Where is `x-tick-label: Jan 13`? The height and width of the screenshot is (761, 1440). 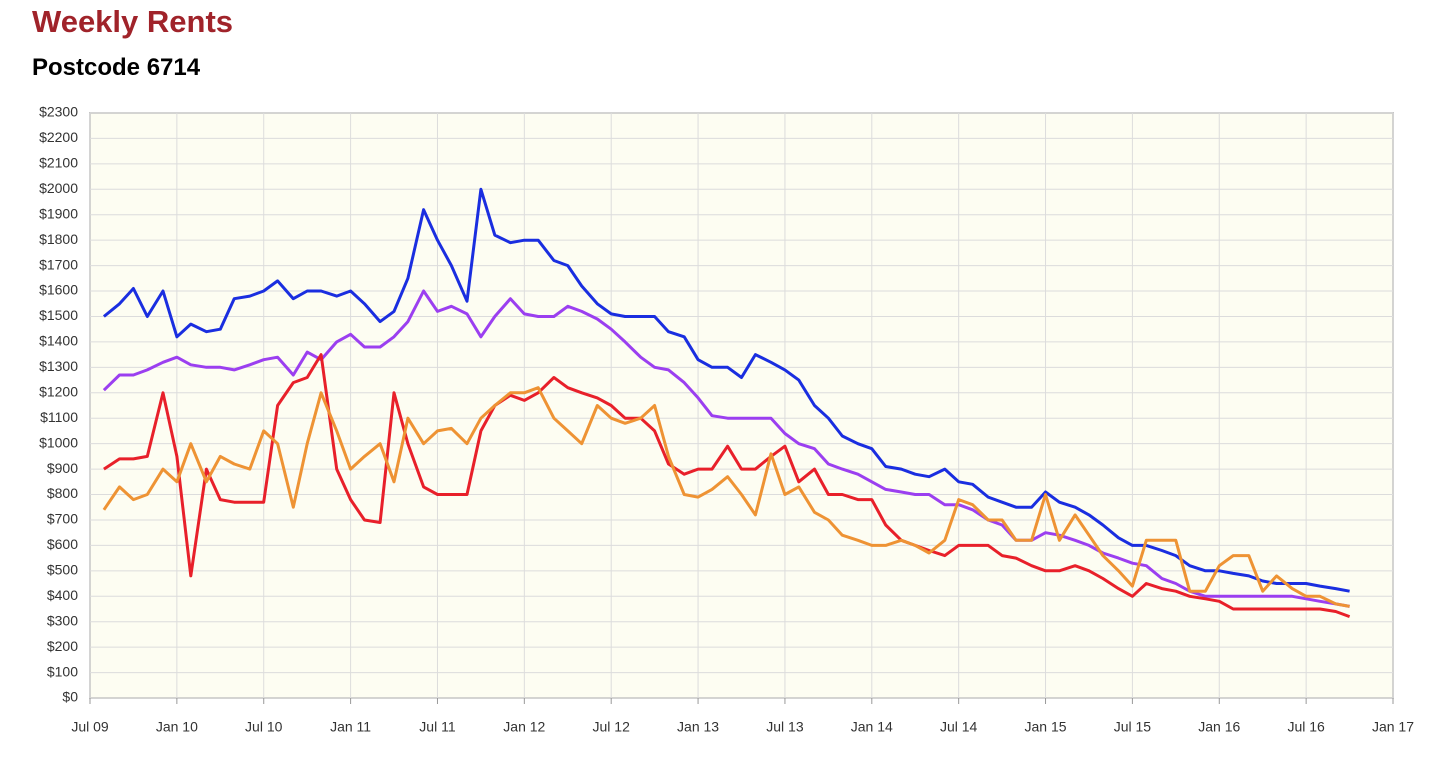
x-tick-label: Jan 13 is located at coordinates (698, 727).